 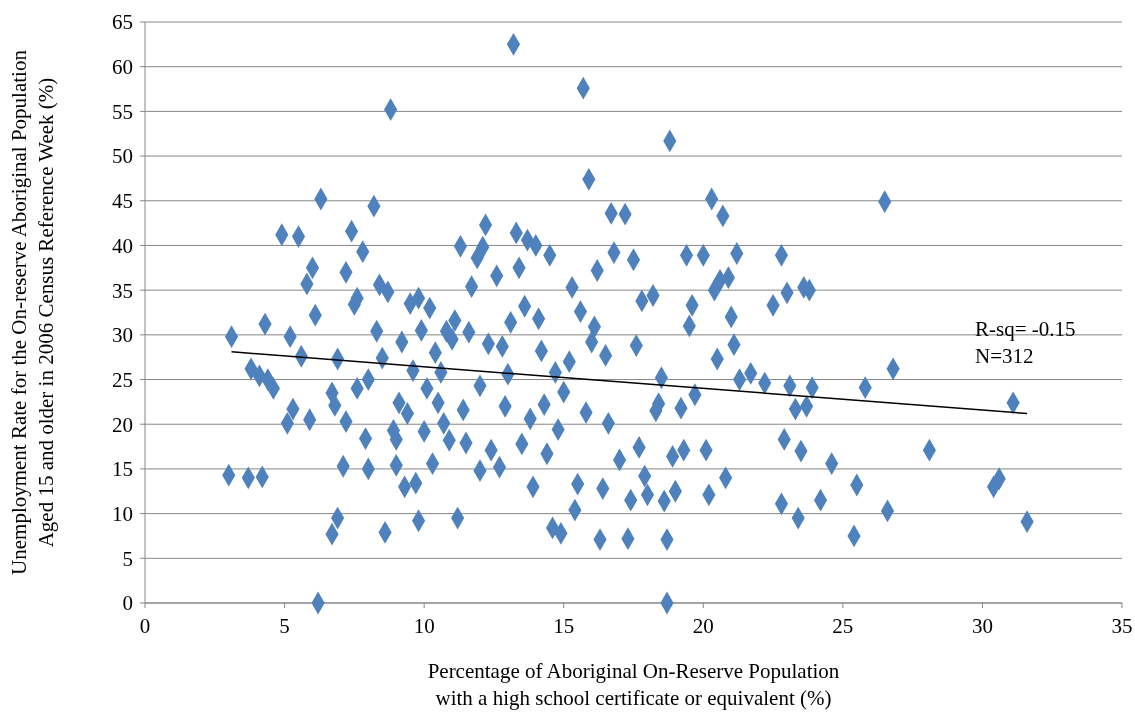 I want to click on y-tick-label: 60, so click(x=122, y=67).